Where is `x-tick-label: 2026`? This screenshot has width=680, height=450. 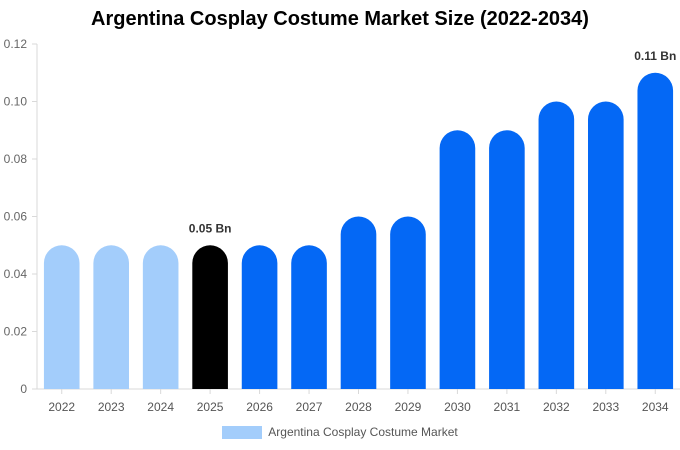
x-tick-label: 2026 is located at coordinates (259, 407).